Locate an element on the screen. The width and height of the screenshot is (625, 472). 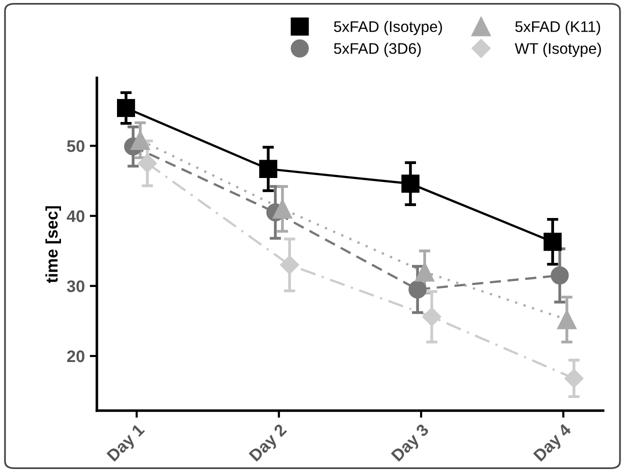
legend-label: 5xFAD (3D6) is located at coordinates (377, 49).